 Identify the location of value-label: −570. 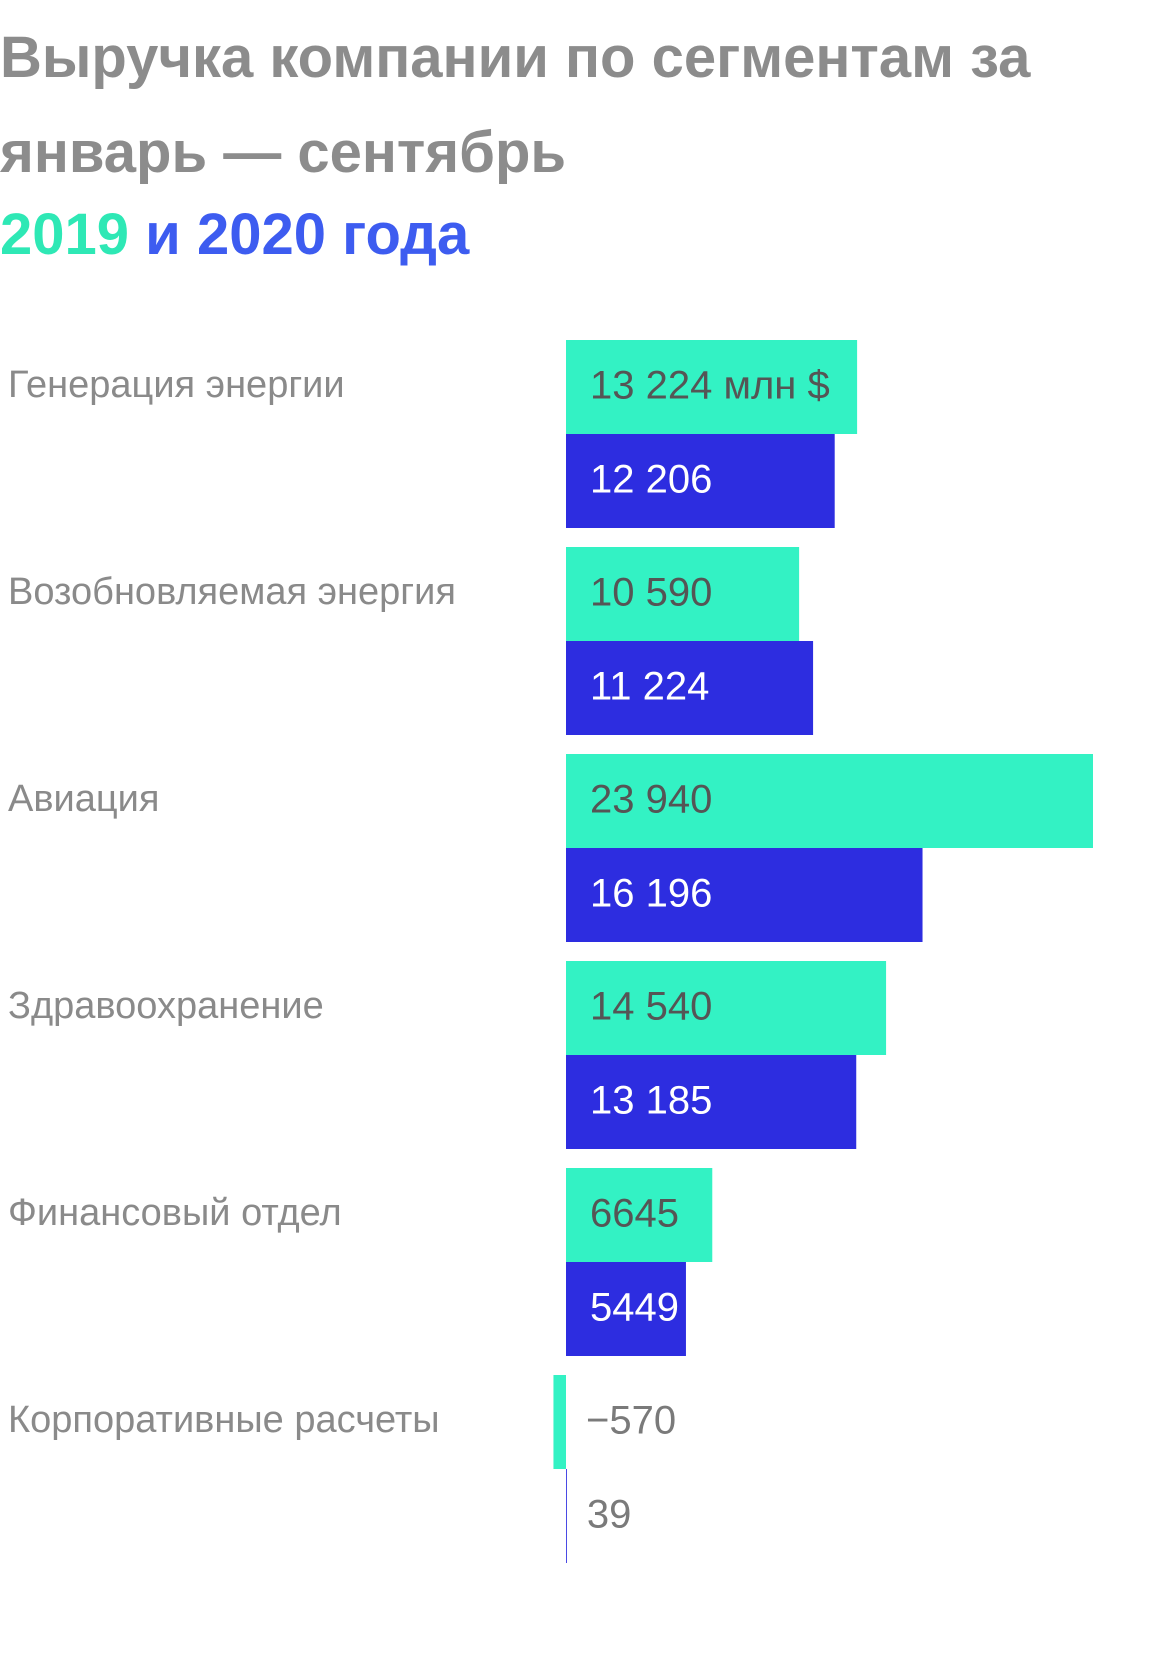
(631, 1421).